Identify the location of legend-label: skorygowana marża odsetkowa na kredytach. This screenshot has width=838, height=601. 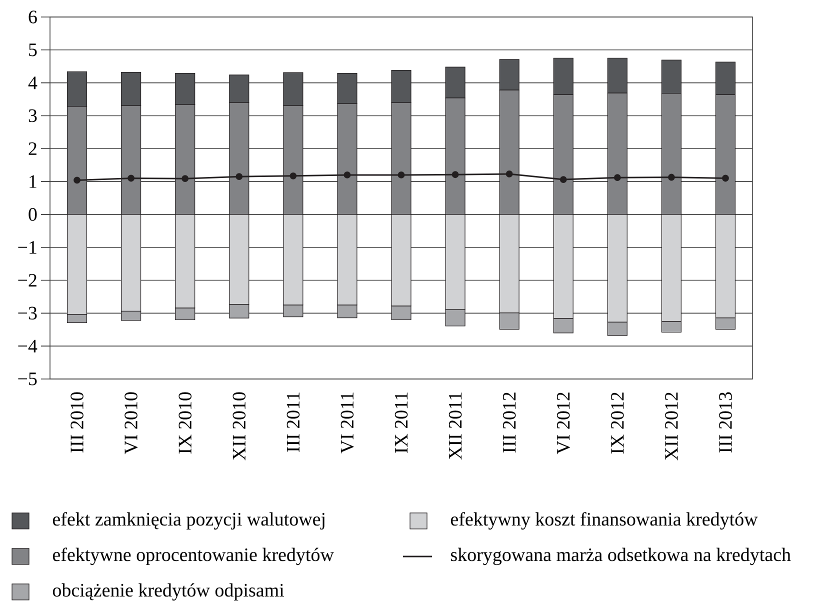
(620, 557).